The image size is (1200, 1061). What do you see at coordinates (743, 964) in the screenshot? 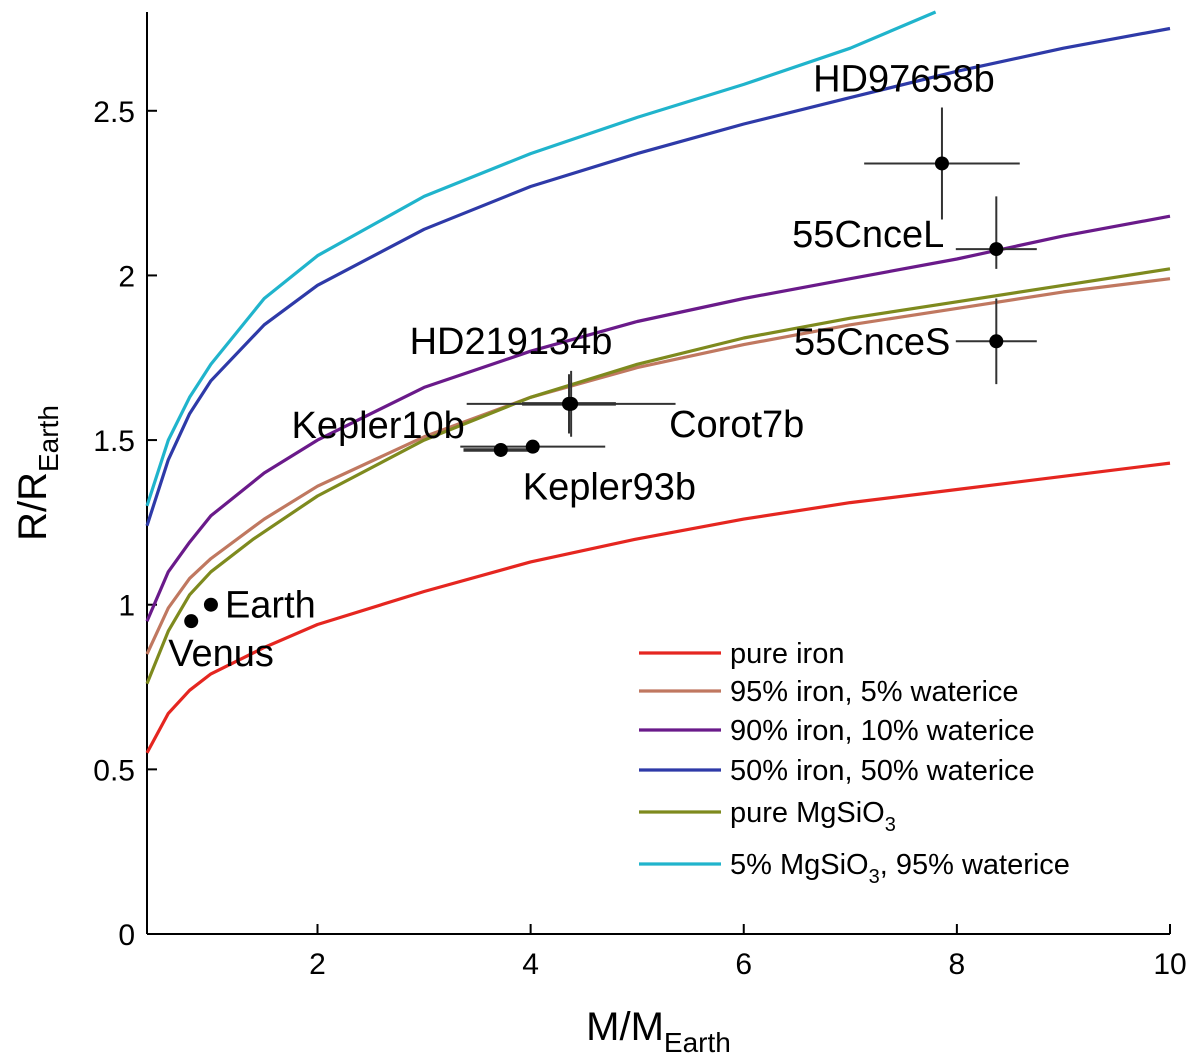
I see `x-tick-label: 6` at bounding box center [743, 964].